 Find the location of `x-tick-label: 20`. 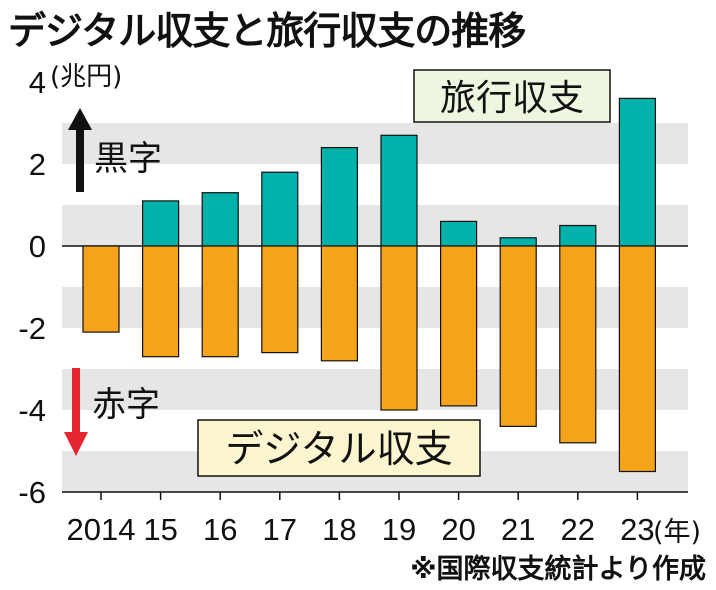

x-tick-label: 20 is located at coordinates (458, 529).